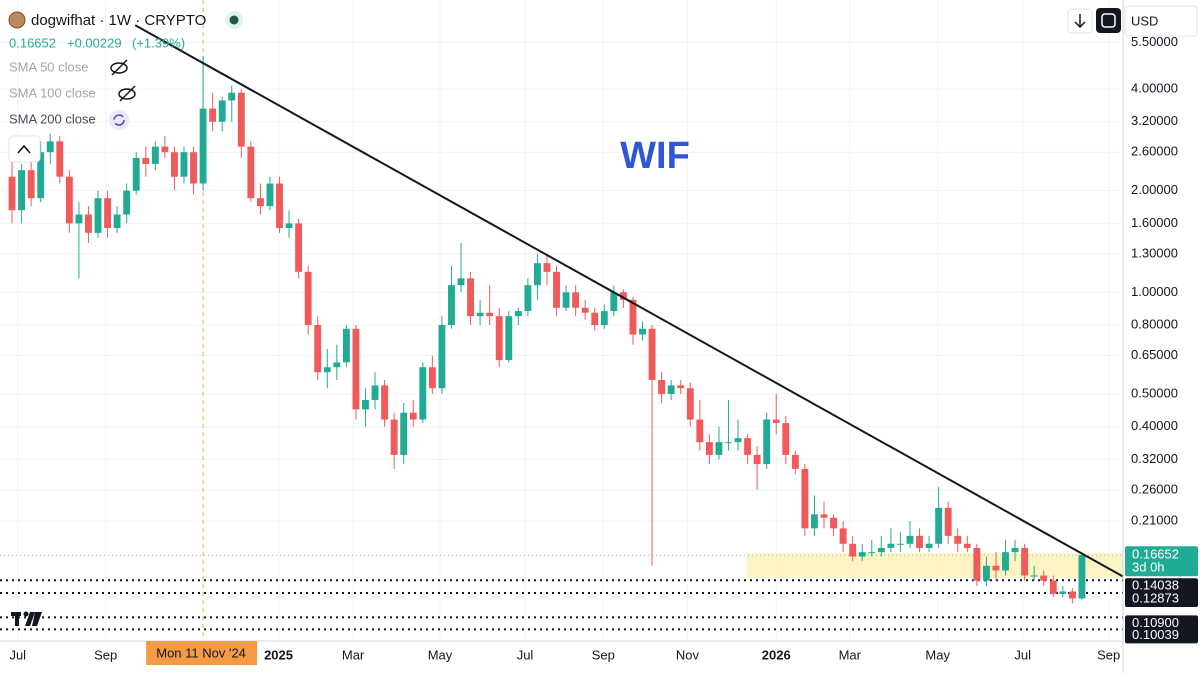  What do you see at coordinates (934, 565) in the screenshot?
I see `support-zone` at bounding box center [934, 565].